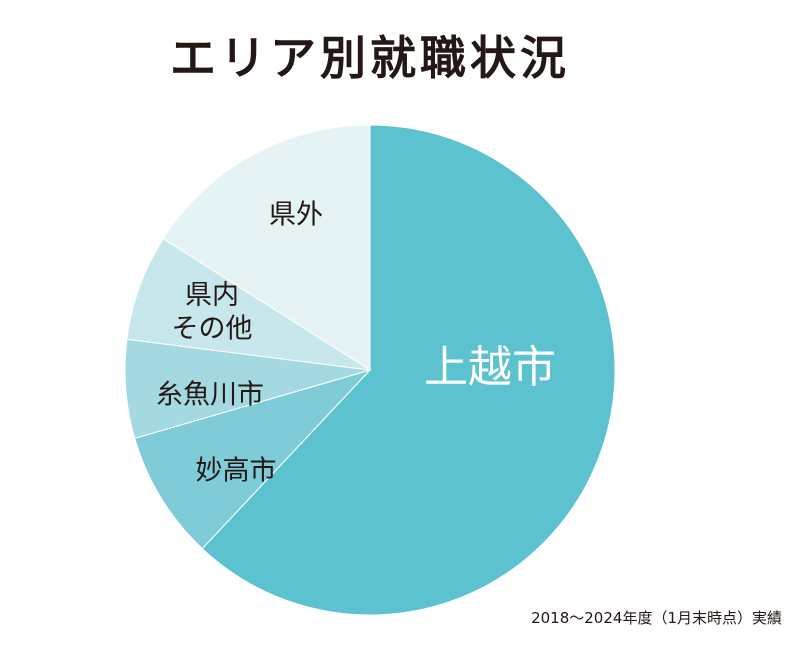 The image size is (800, 650). Describe the element at coordinates (296, 215) in the screenshot. I see `pie-label-4: 県外` at that location.